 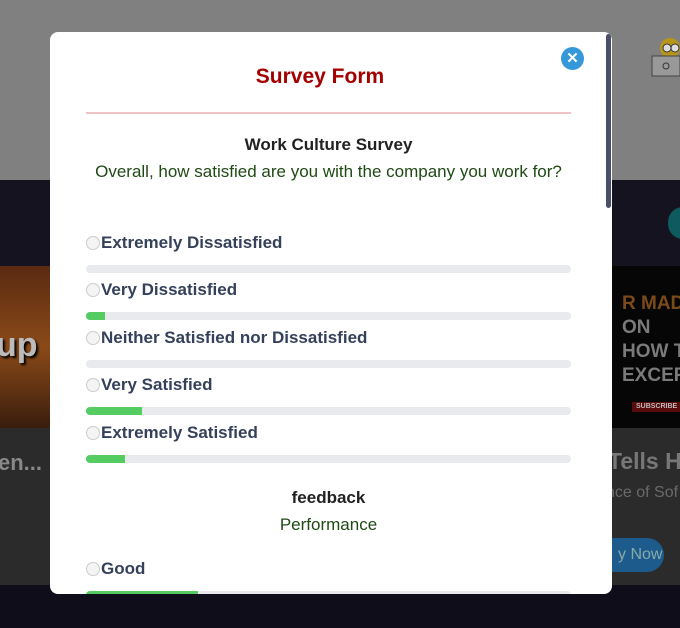 I want to click on video-title: Tells H, so click(x=646, y=461).